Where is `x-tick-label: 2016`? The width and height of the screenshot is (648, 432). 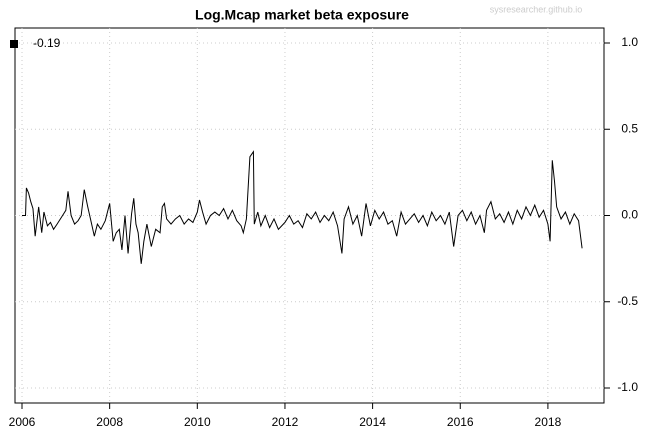
x-tick-label: 2016 is located at coordinates (460, 422).